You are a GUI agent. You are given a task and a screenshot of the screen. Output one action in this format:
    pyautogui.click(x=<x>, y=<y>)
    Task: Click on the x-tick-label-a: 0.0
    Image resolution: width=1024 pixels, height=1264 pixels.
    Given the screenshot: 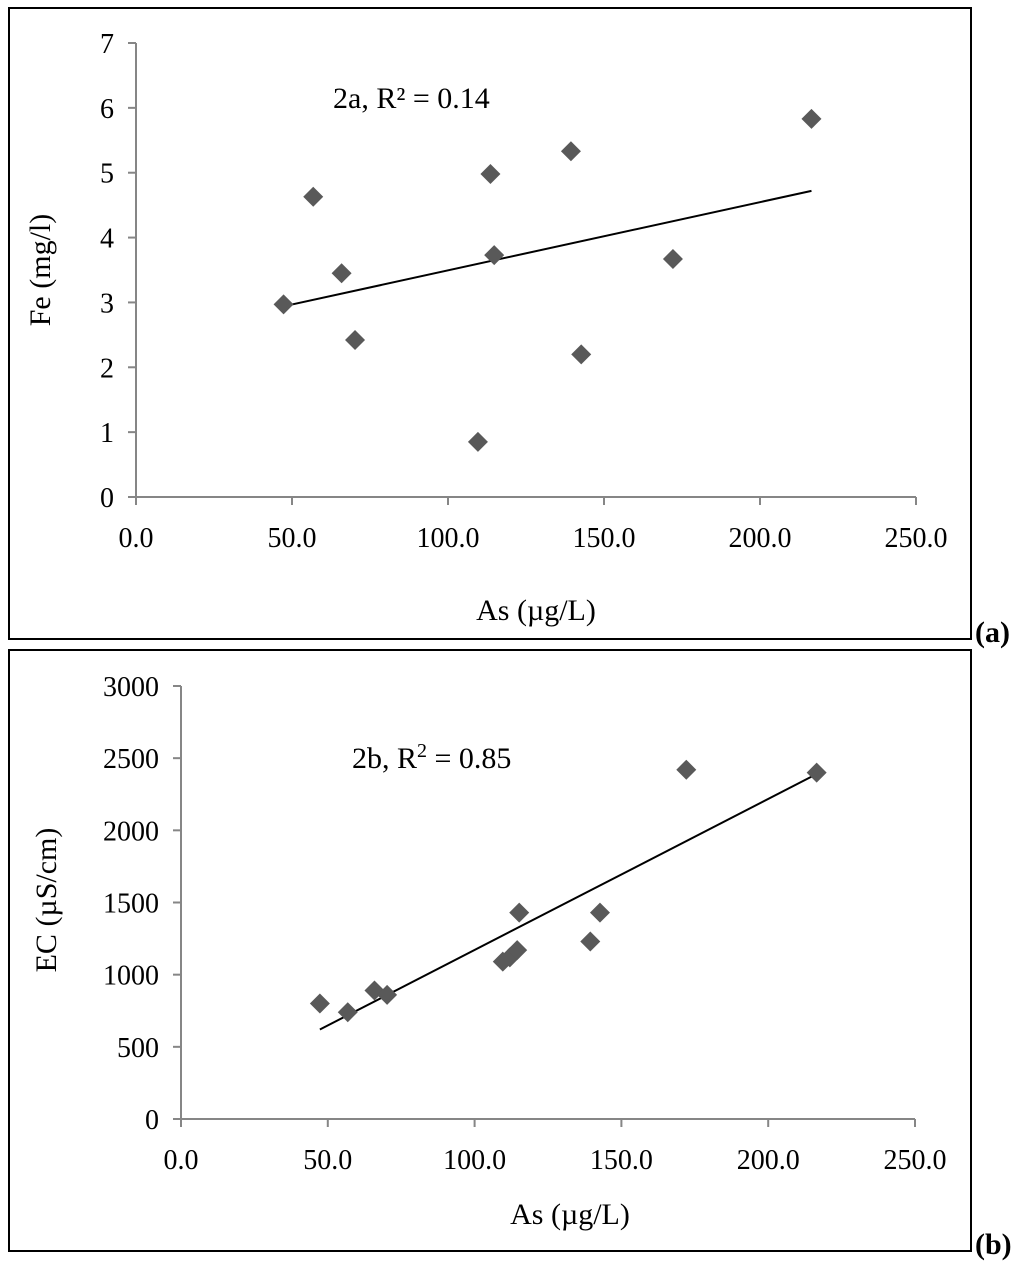 What is the action you would take?
    pyautogui.click(x=136, y=538)
    